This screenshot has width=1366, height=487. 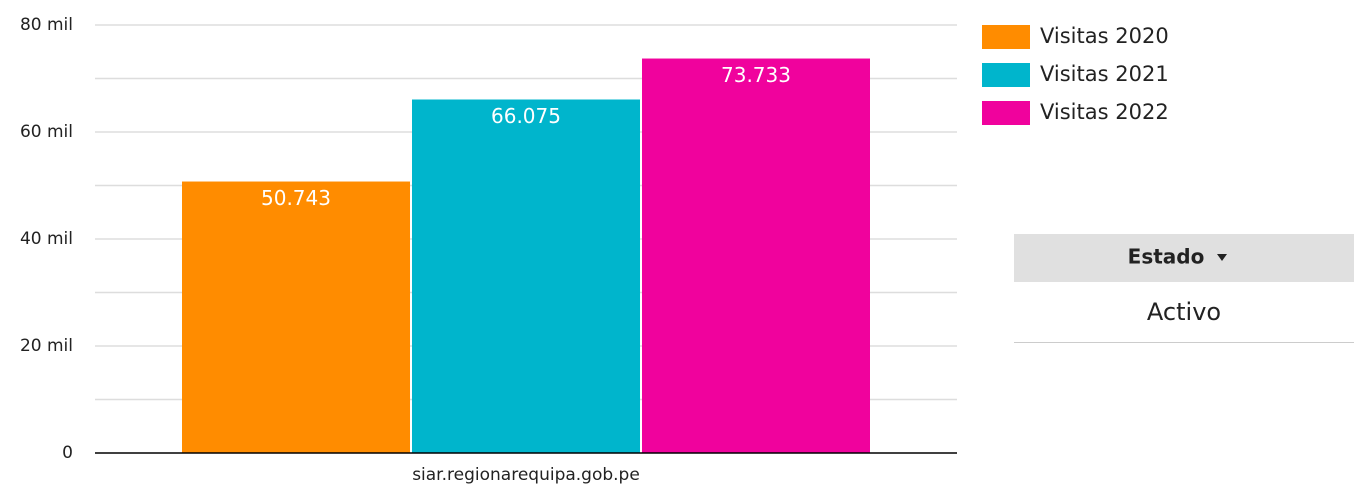 What do you see at coordinates (1166, 257) in the screenshot?
I see `filter-header: Estado` at bounding box center [1166, 257].